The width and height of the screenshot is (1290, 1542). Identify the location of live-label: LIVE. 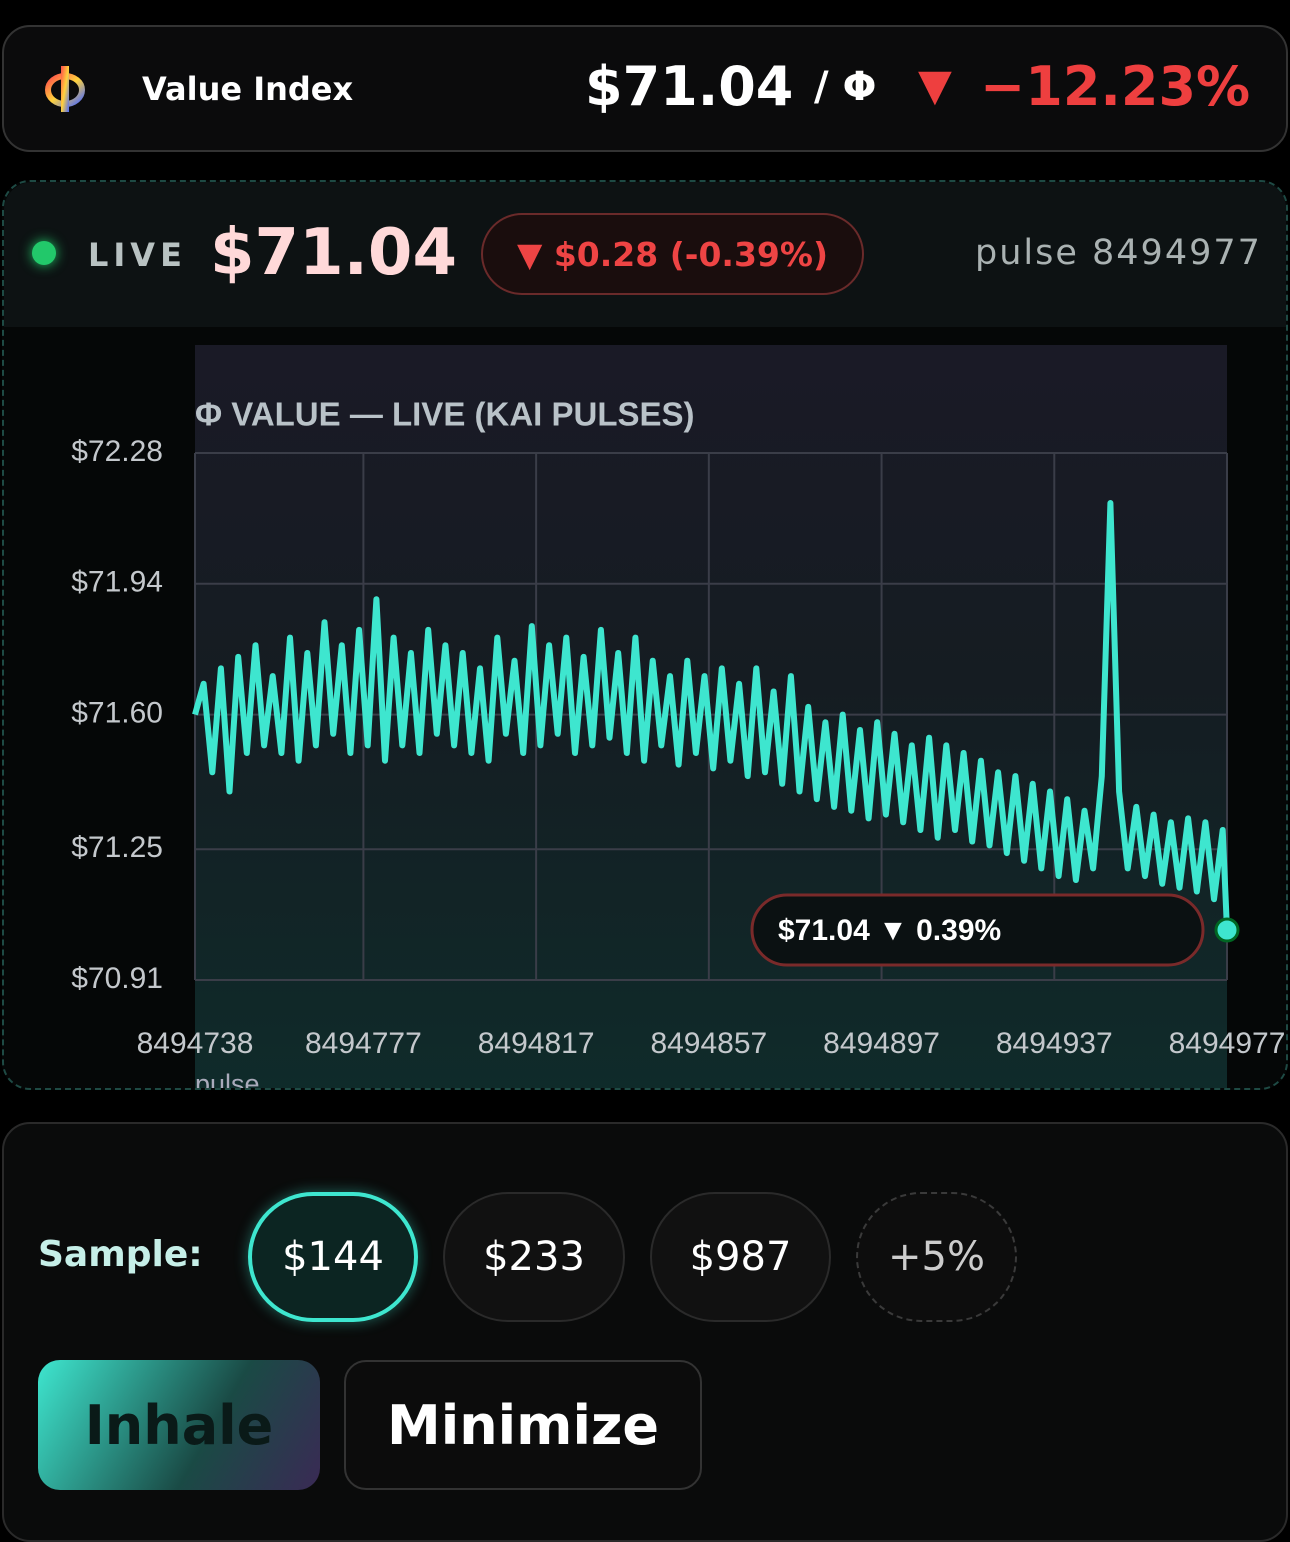
(137, 255).